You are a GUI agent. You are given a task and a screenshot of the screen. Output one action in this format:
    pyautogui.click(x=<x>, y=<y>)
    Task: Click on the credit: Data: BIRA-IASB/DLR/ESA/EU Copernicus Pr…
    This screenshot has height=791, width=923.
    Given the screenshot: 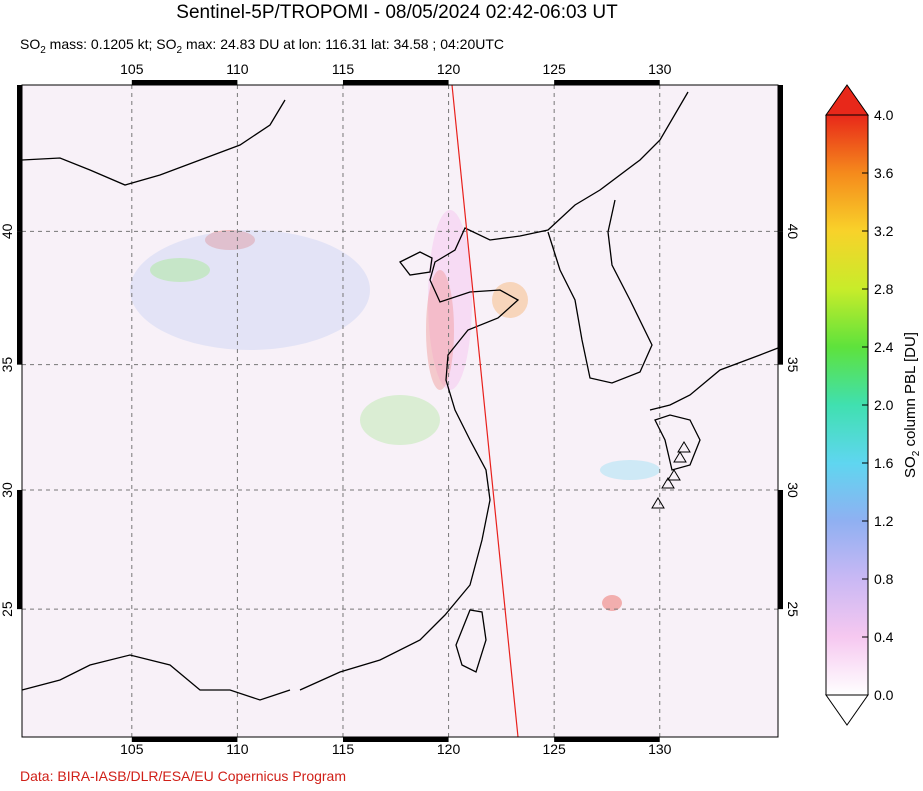 What is the action you would take?
    pyautogui.click(x=183, y=776)
    